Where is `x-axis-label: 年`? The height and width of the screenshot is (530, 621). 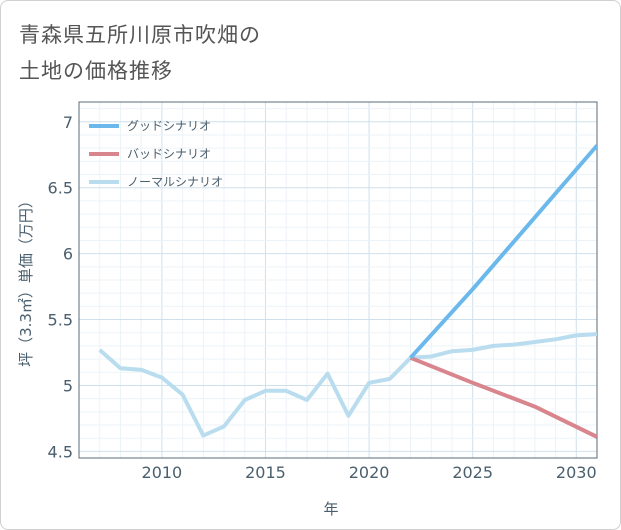
x-axis-label: 年 is located at coordinates (330, 509).